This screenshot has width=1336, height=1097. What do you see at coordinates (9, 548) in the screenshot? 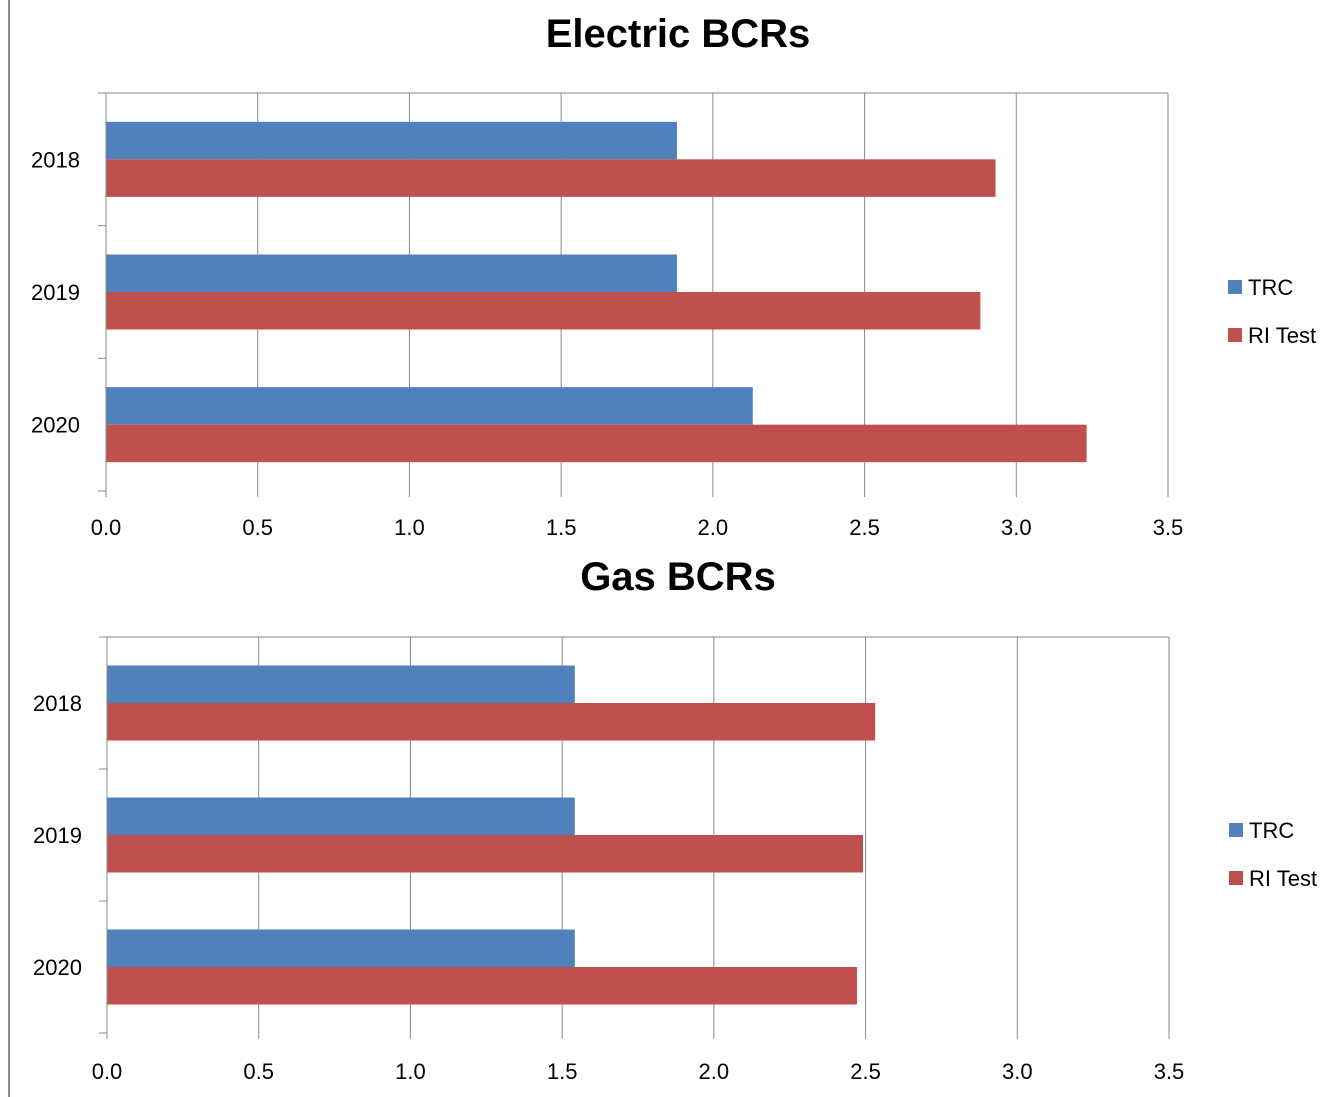
I see `left-border-line` at bounding box center [9, 548].